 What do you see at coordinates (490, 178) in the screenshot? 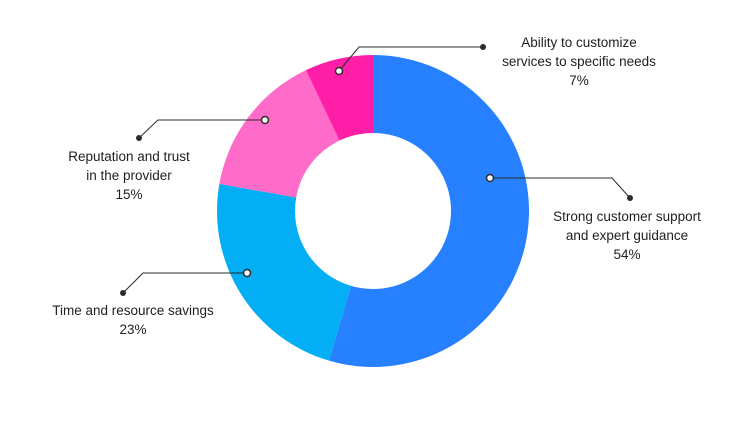
I see `leader-dot-strong-customer-support-and-expert-guidance` at bounding box center [490, 178].